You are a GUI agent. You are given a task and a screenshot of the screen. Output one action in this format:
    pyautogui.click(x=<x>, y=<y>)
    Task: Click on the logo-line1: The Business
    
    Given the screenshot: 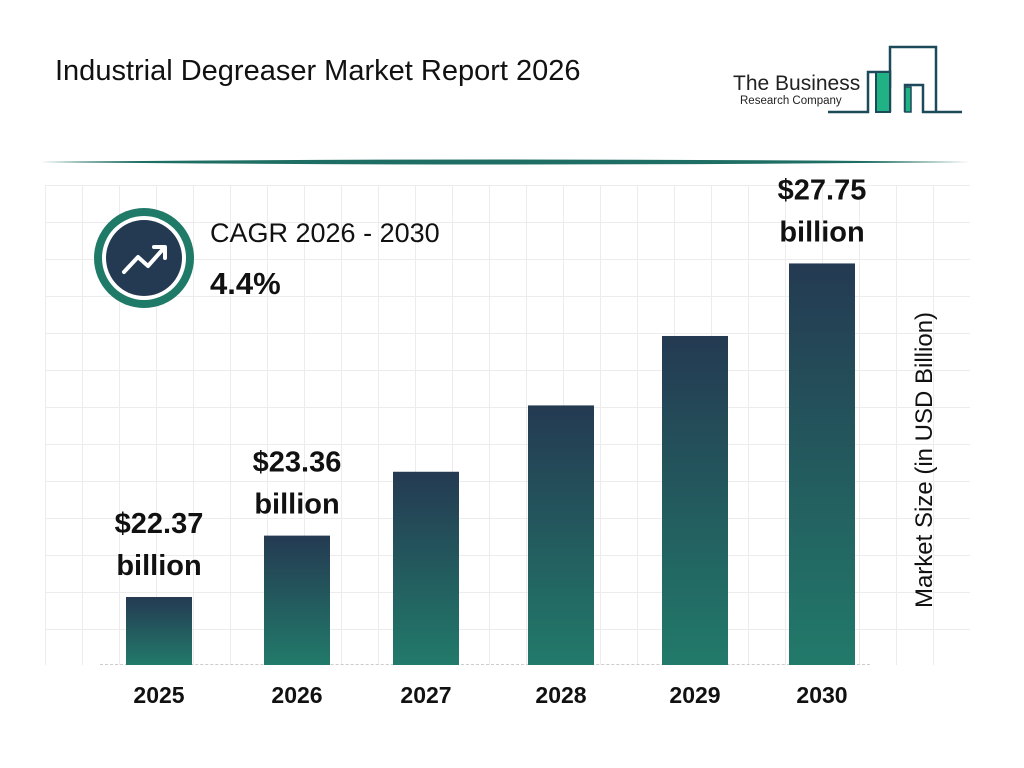 What is the action you would take?
    pyautogui.click(x=797, y=83)
    